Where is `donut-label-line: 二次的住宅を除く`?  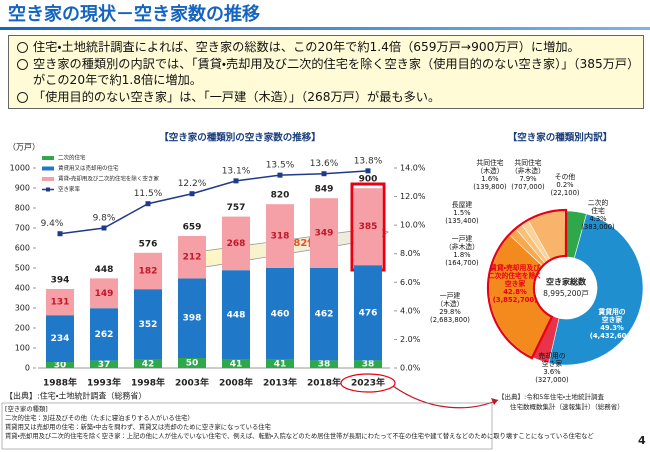
donut-label-line: 二次的住宅を除く is located at coordinates (515, 275).